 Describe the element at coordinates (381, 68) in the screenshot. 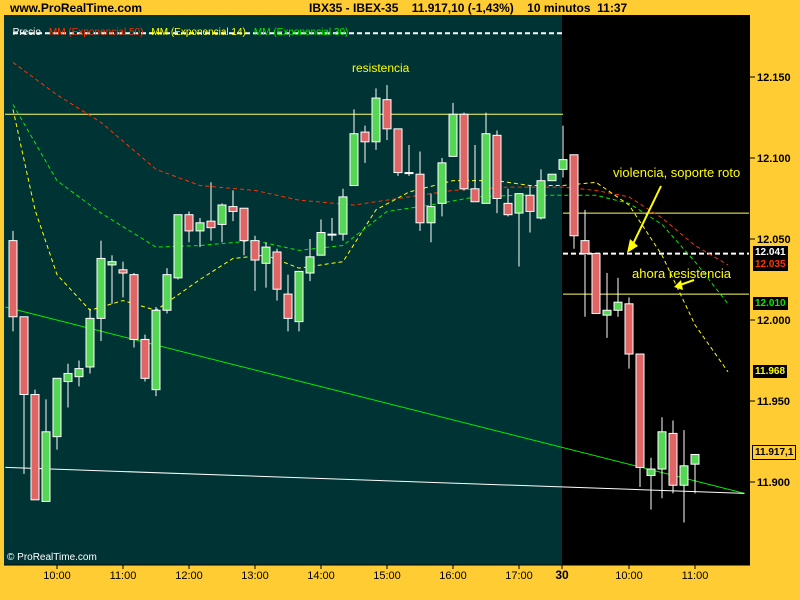

I see `annotation-resistencia: resistencia` at that location.